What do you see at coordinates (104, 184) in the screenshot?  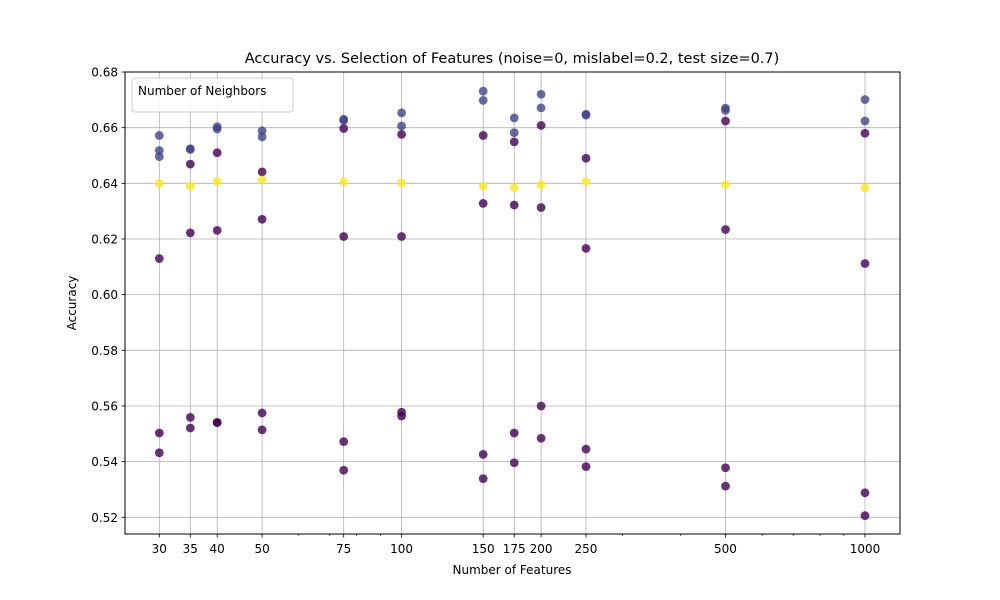 I see `y-tick-label: 0.64` at bounding box center [104, 184].